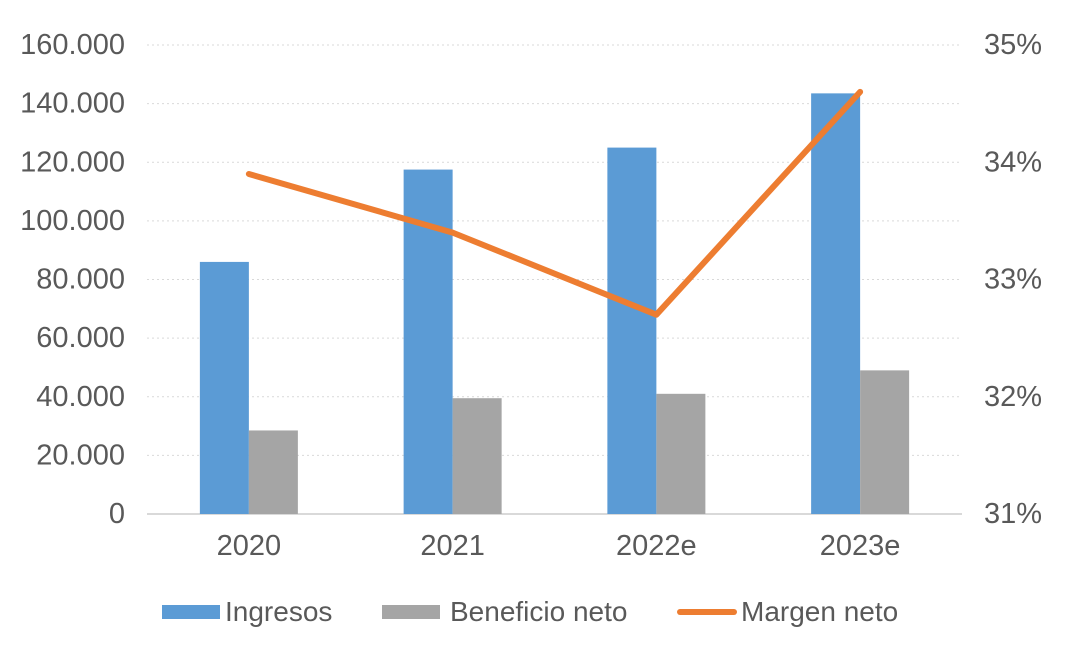  Describe the element at coordinates (656, 546) in the screenshot. I see `x-axis-label-2022e: 2022e` at that location.